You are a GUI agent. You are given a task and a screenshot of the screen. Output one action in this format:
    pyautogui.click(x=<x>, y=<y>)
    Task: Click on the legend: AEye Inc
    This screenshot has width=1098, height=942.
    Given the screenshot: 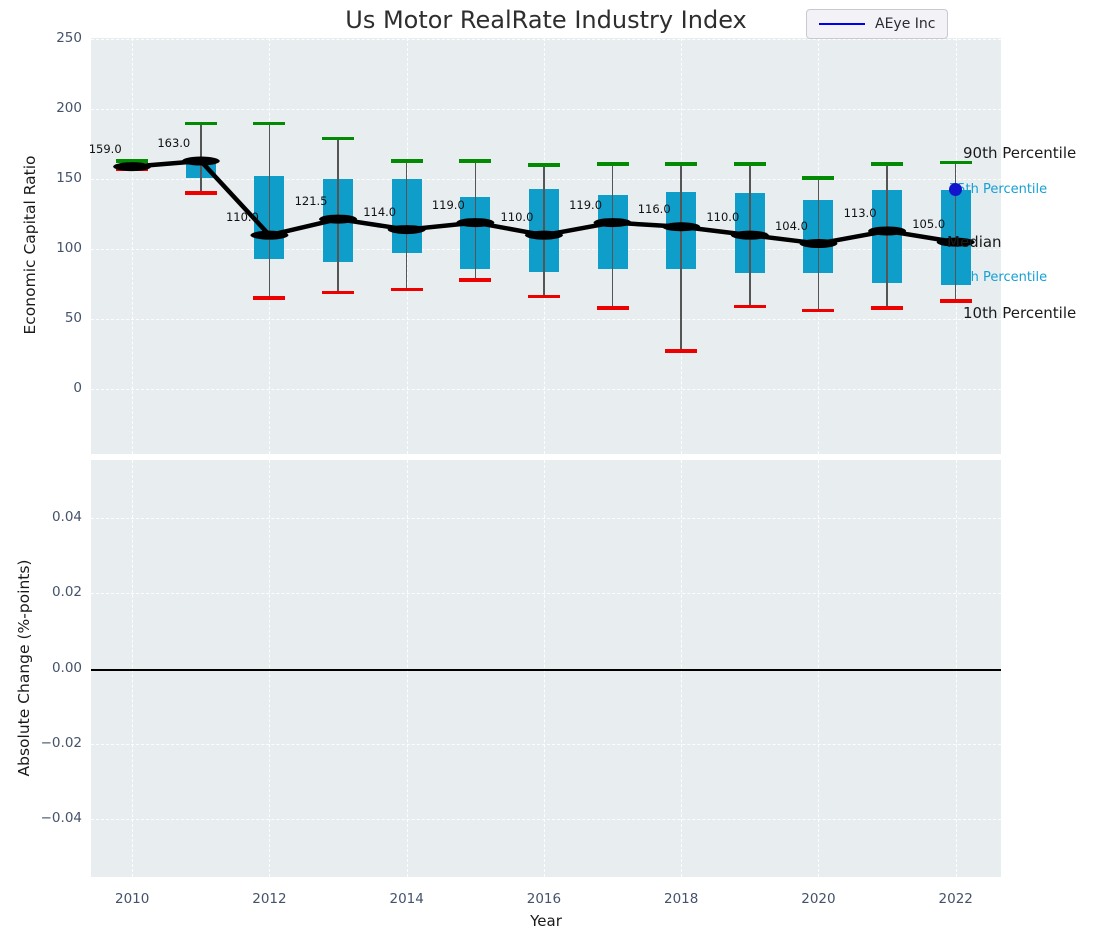 What is the action you would take?
    pyautogui.click(x=877, y=24)
    